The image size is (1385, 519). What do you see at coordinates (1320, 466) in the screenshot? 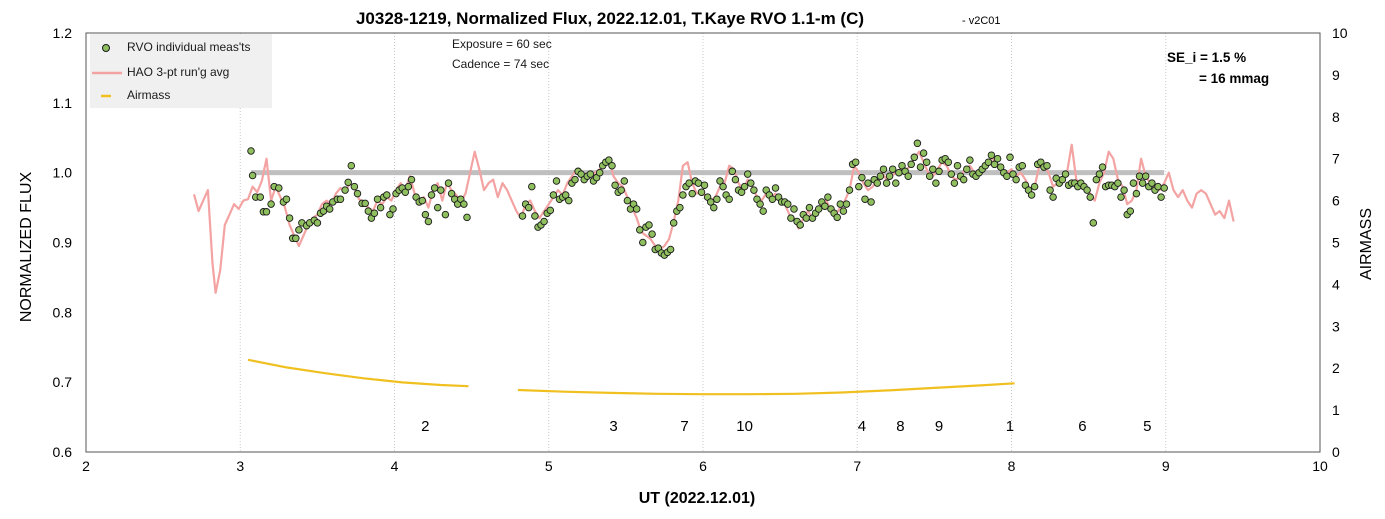
I see `x-tick-label: 10` at bounding box center [1320, 466].